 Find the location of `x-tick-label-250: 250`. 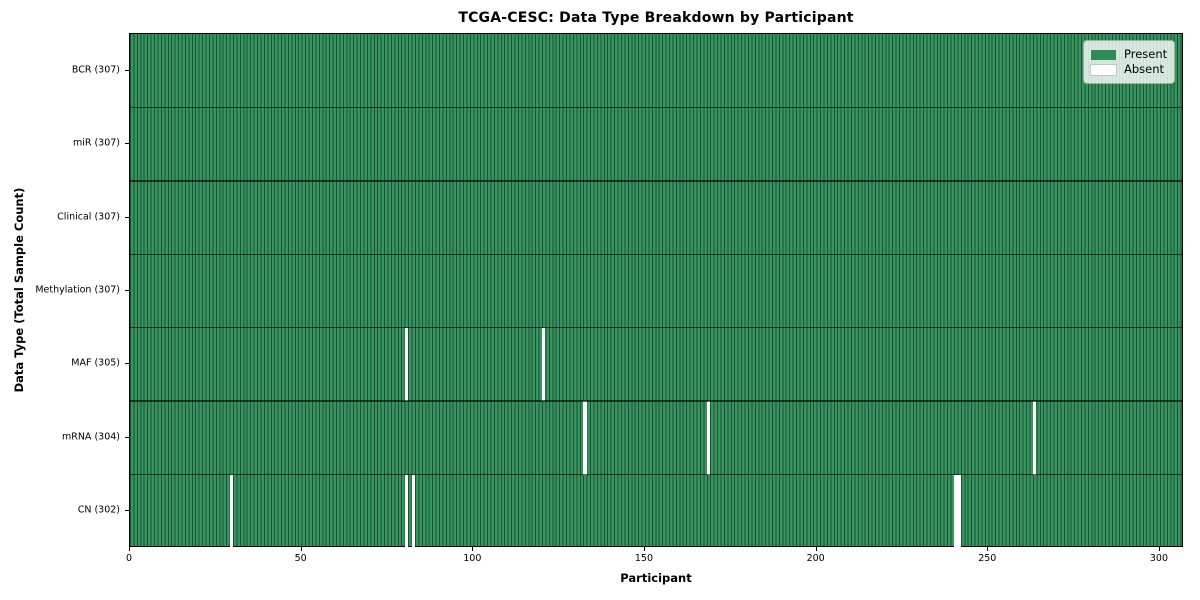

x-tick-label-250: 250 is located at coordinates (987, 558).